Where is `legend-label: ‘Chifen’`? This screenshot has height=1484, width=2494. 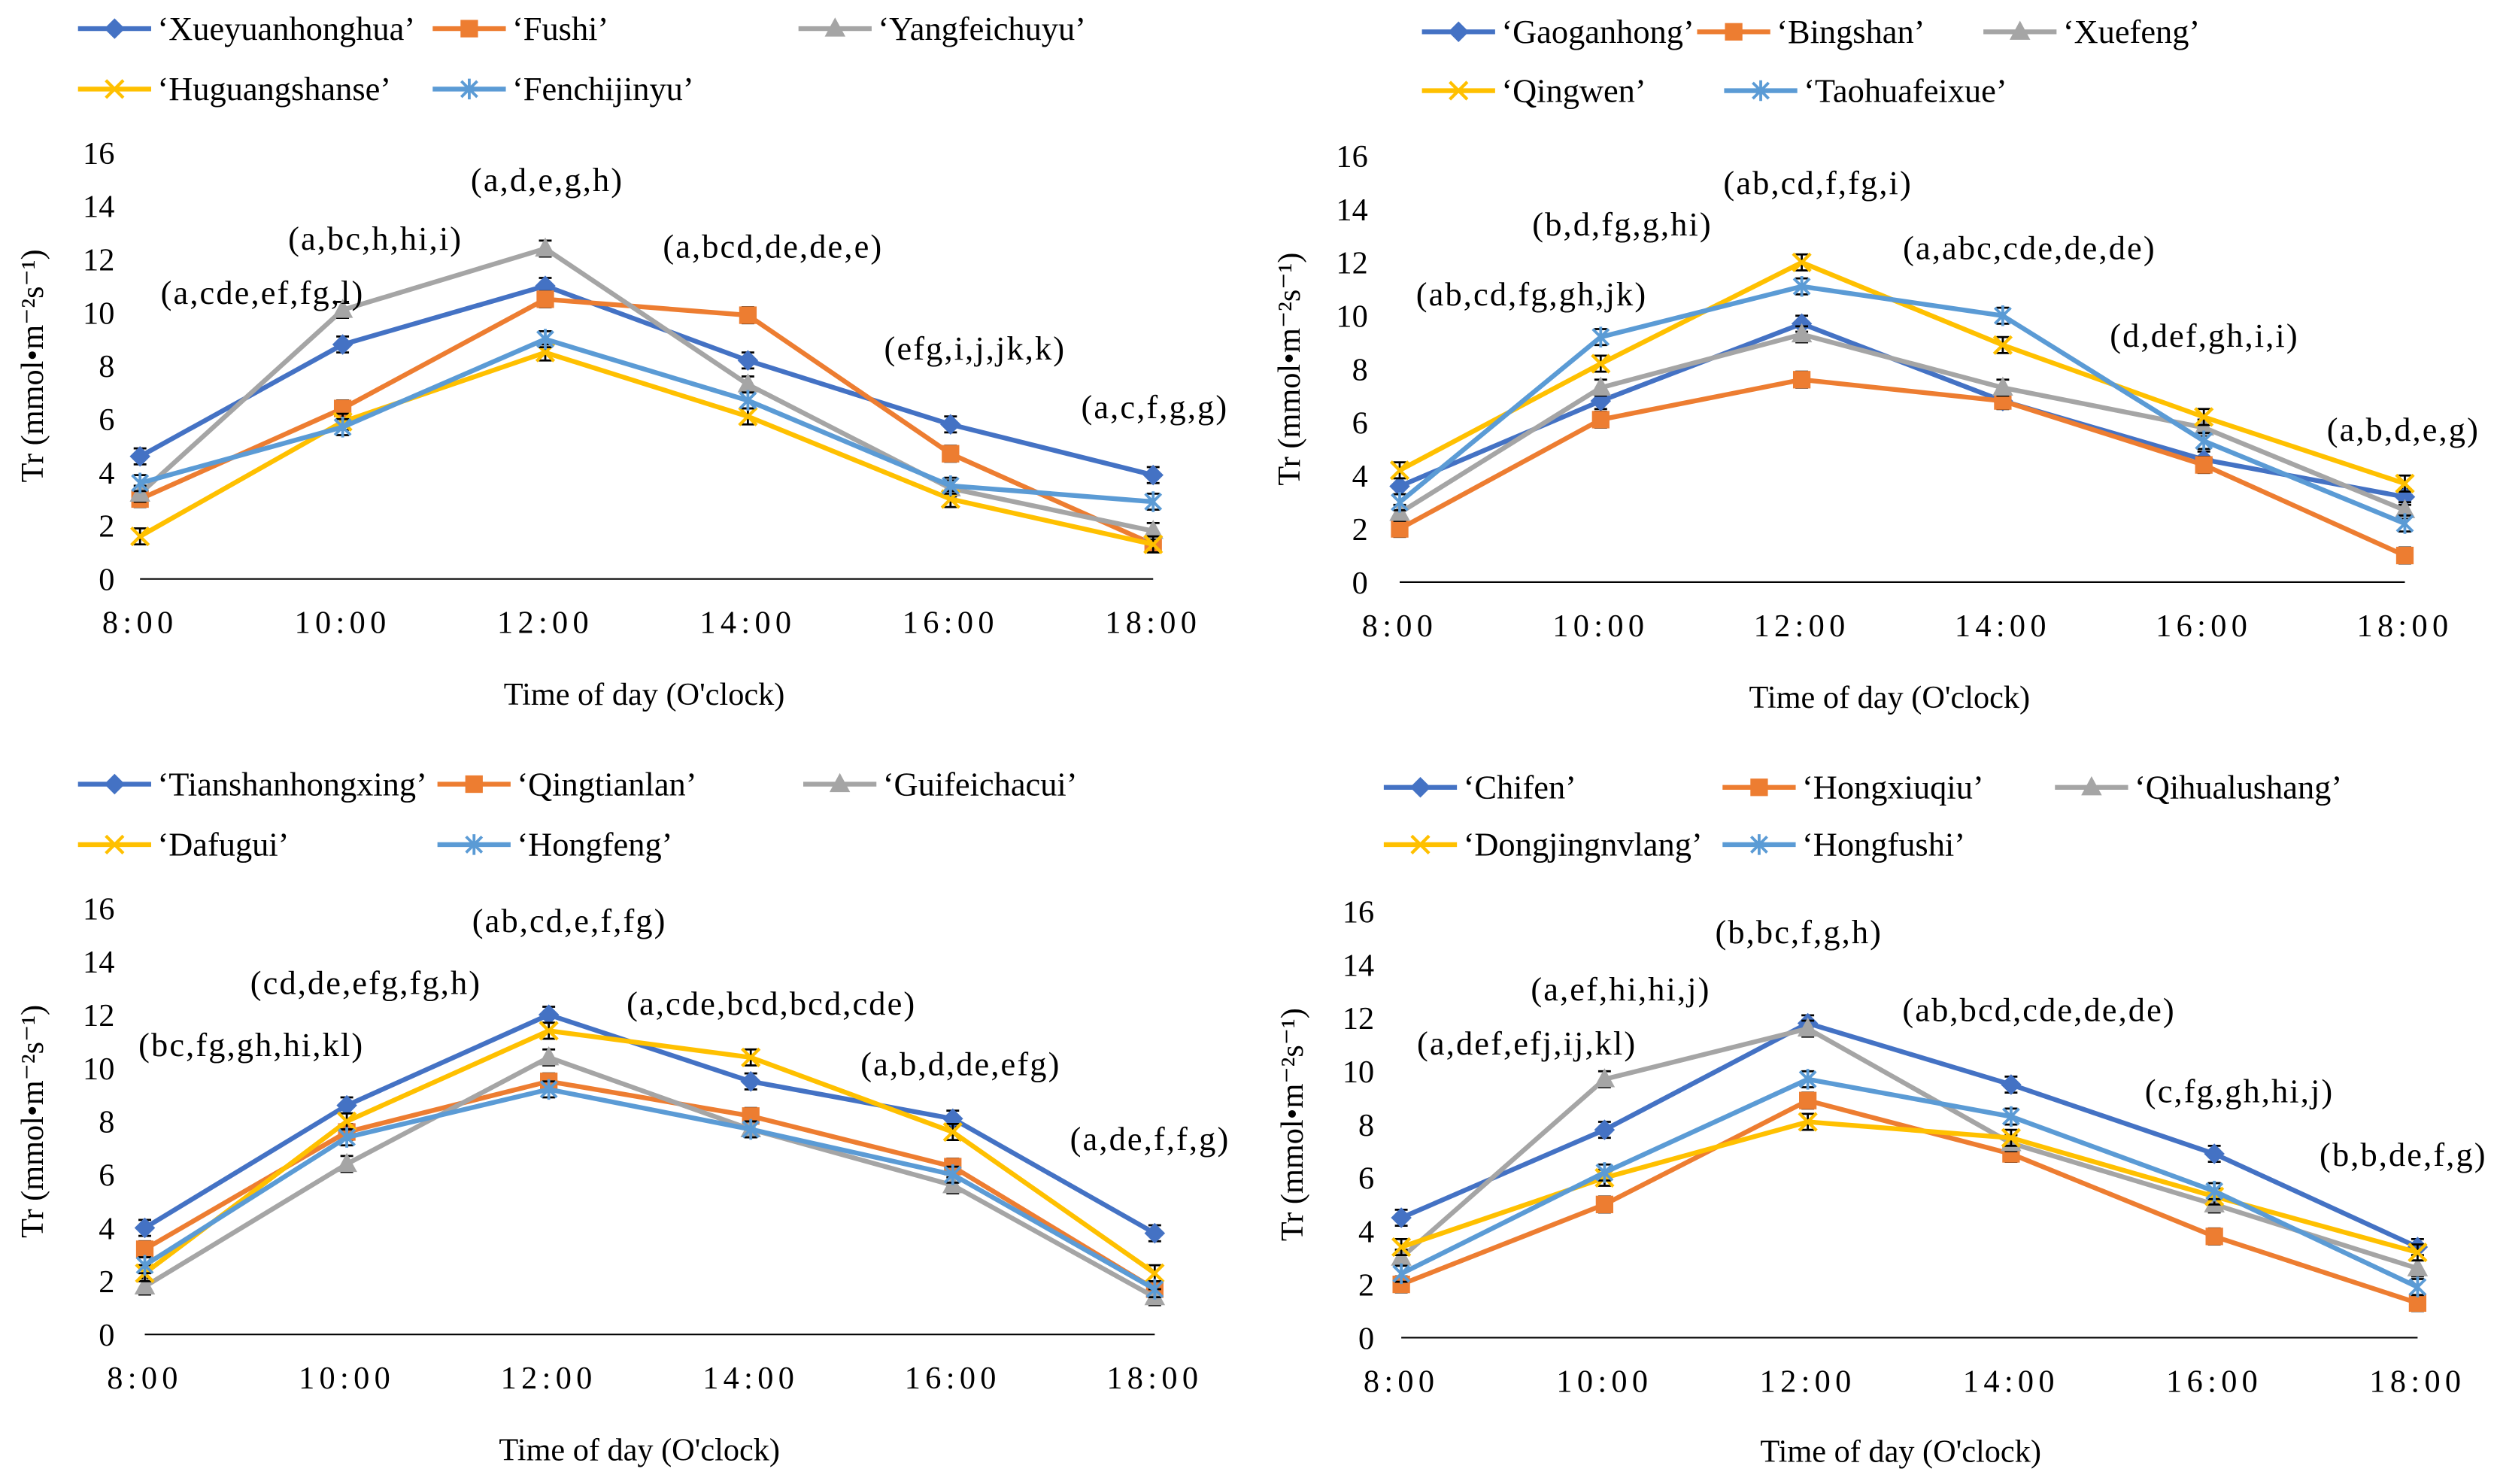 legend-label: ‘Chifen’ is located at coordinates (1520, 787).